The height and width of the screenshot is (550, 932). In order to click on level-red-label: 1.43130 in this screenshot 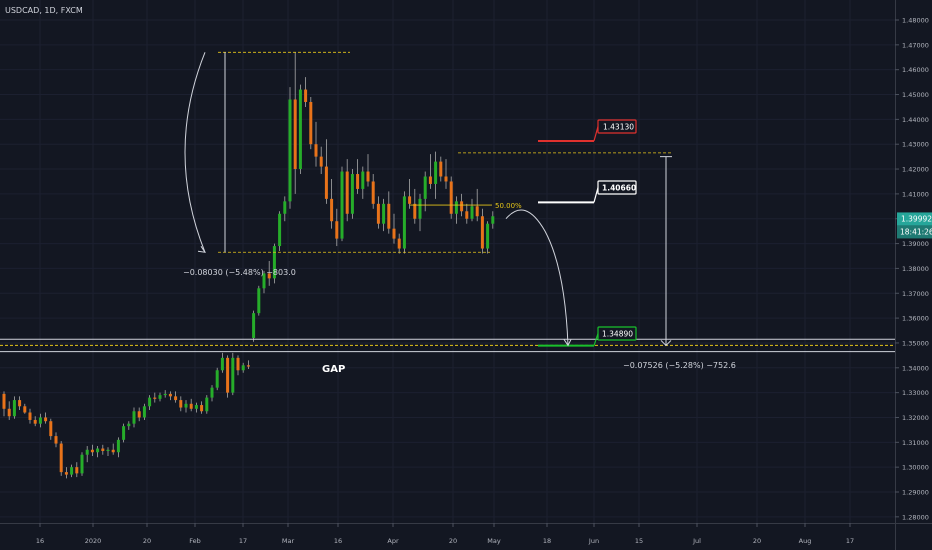, I will do `click(618, 127)`.